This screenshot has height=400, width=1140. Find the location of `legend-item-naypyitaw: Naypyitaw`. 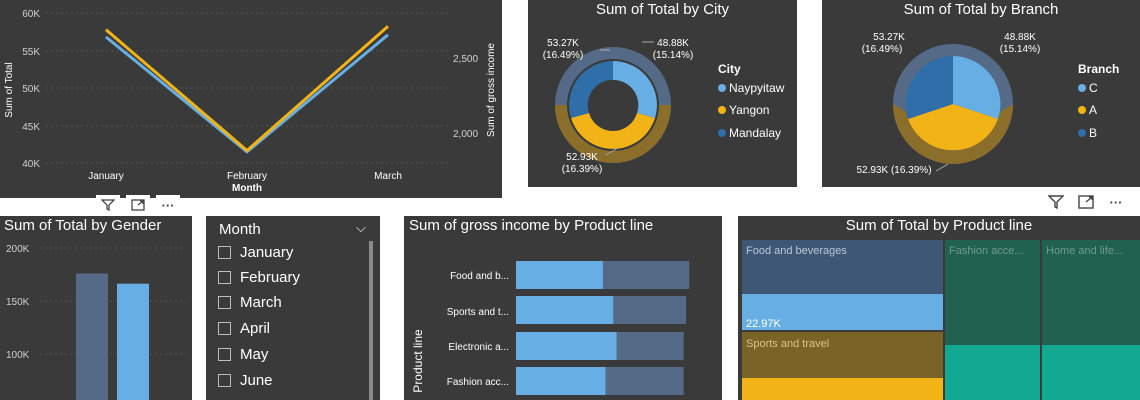

legend-item-naypyitaw: Naypyitaw is located at coordinates (751, 88).